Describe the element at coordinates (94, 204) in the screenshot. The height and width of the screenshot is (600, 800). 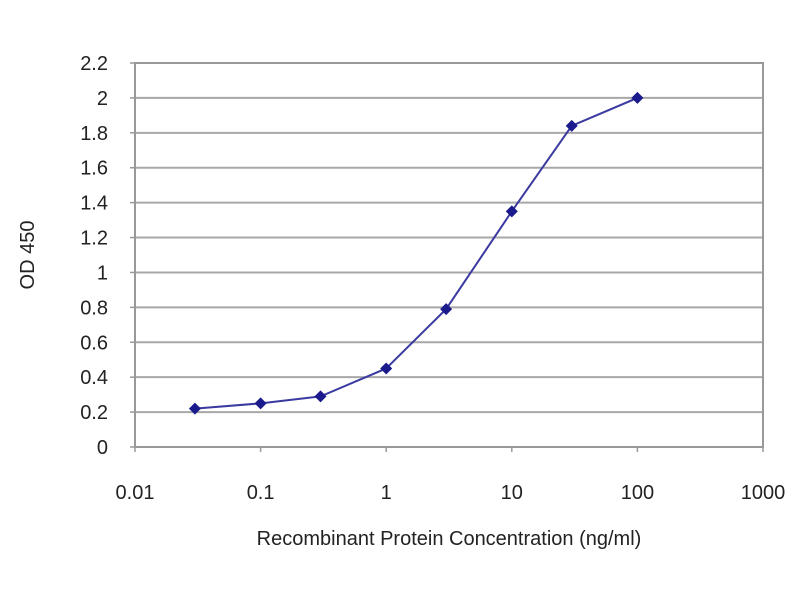
I see `y-tick-label: 1.4` at that location.